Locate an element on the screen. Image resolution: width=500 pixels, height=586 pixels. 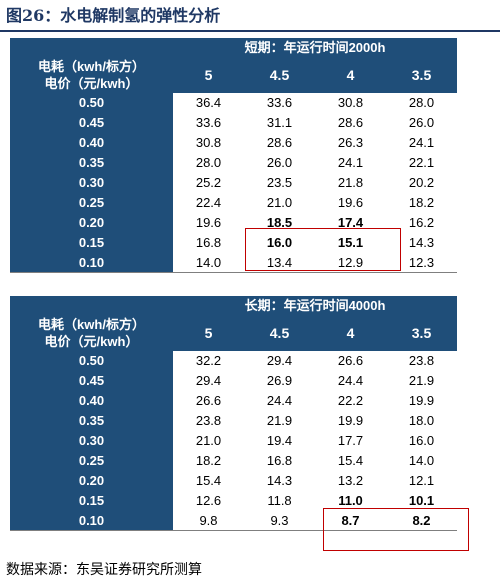
cost-cell: 8.2 is located at coordinates (421, 520).